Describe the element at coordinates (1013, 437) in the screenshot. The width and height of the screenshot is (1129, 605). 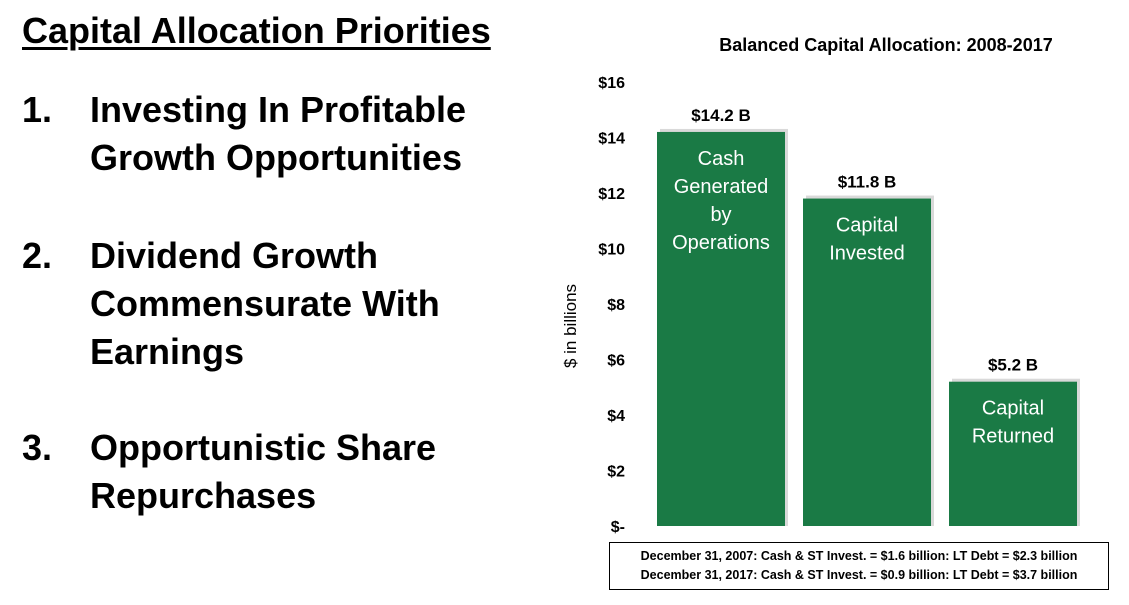
I see `bar-category-label: Returned` at that location.